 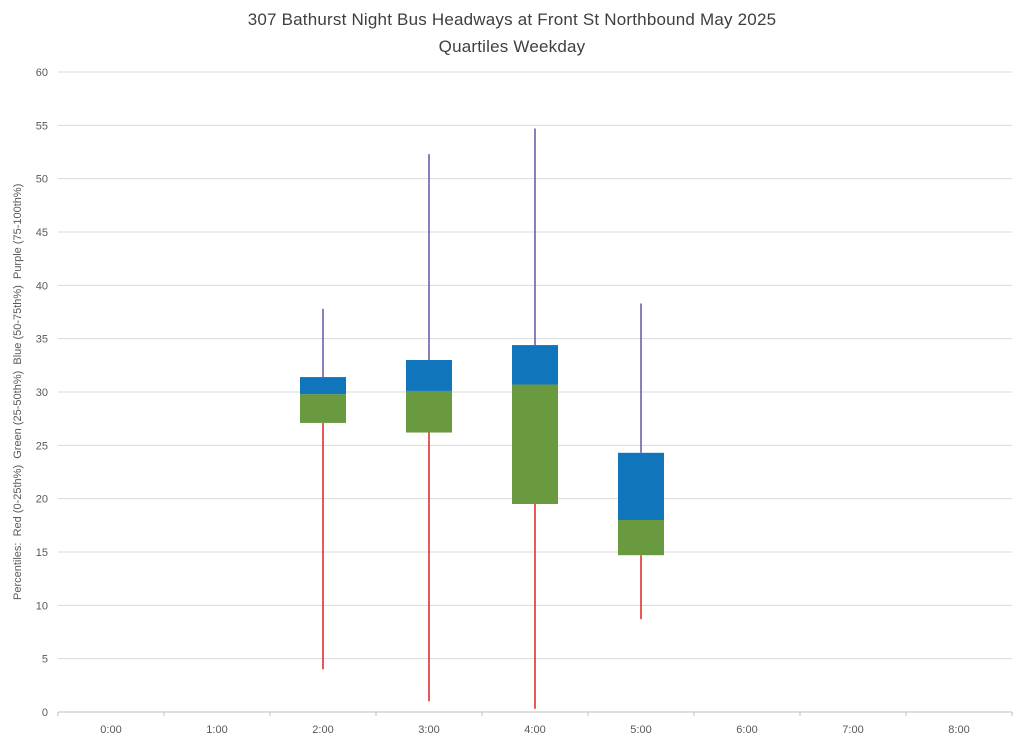 What do you see at coordinates (42, 73) in the screenshot?
I see `y-tick-label: 60` at bounding box center [42, 73].